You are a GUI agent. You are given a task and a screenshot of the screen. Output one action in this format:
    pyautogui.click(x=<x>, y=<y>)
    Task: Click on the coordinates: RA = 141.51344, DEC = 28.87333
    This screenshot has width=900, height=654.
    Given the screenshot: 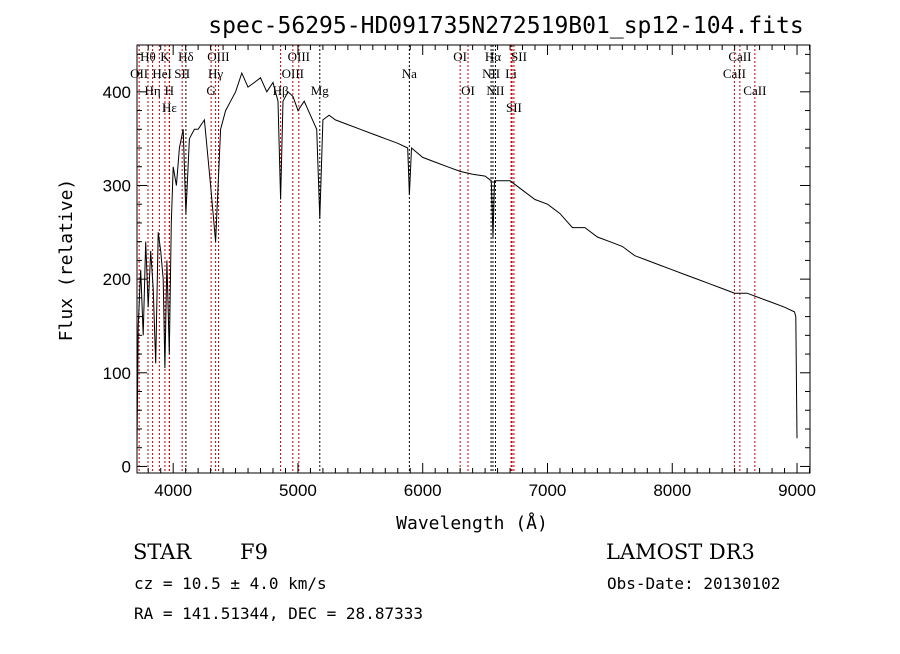 What is the action you would take?
    pyautogui.click(x=278, y=613)
    